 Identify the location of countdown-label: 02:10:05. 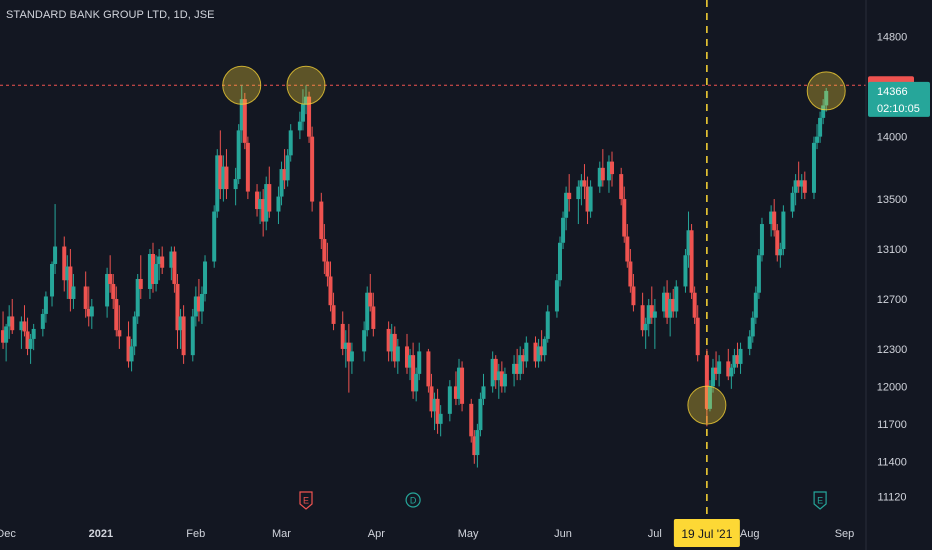
(898, 109).